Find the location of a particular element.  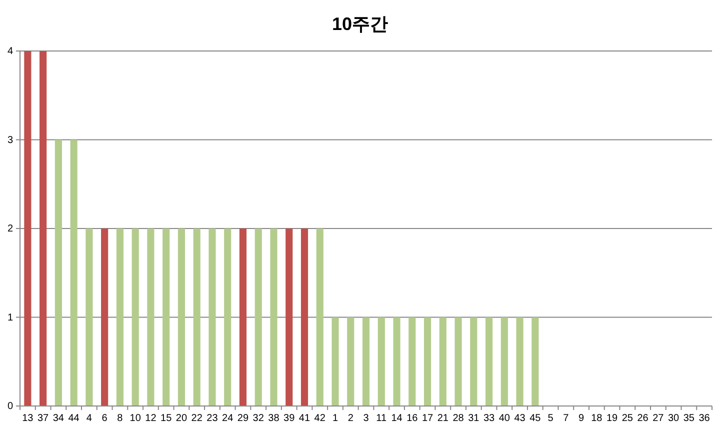

x-tick-label: 17 is located at coordinates (428, 418).